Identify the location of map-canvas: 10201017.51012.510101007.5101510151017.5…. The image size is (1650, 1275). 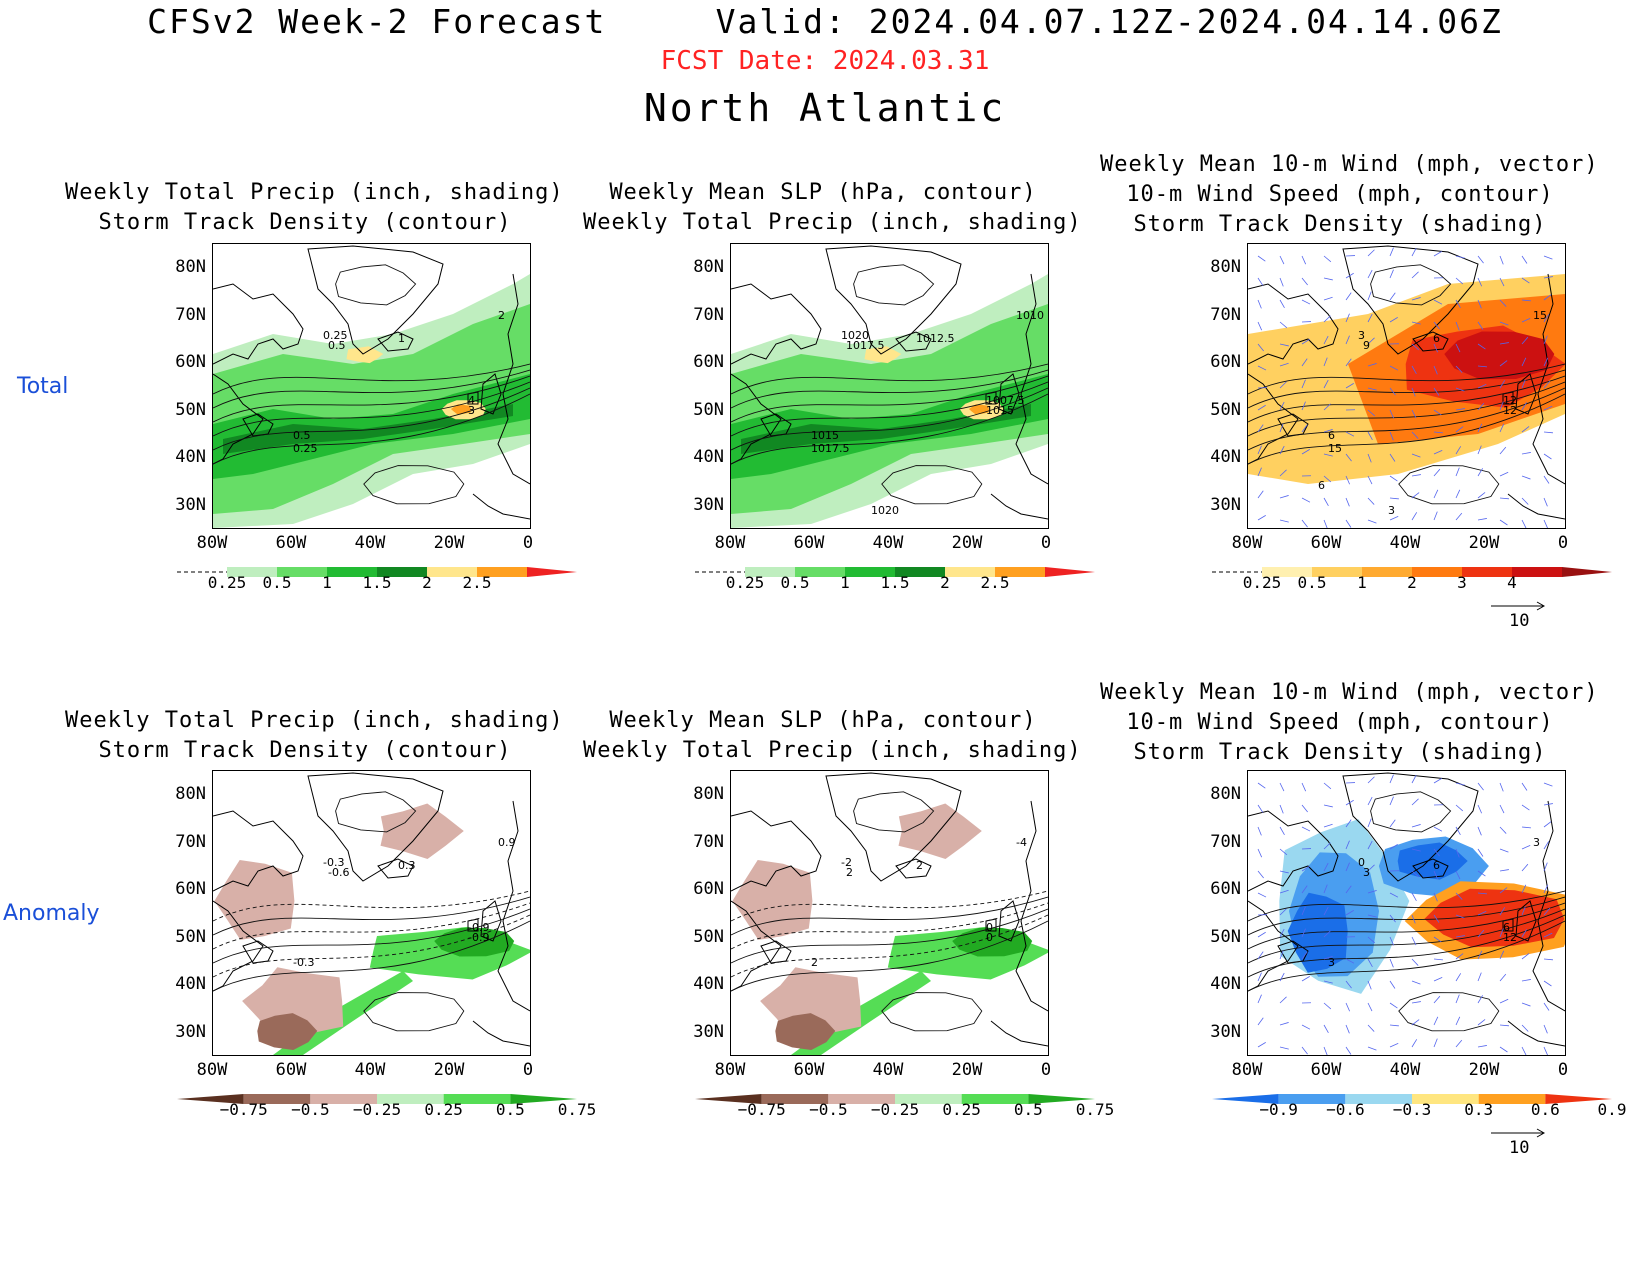
(889, 386).